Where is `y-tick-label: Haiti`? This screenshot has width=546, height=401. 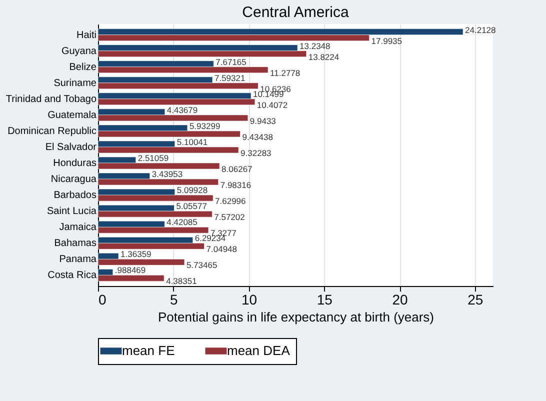 y-tick-label: Haiti is located at coordinates (86, 35).